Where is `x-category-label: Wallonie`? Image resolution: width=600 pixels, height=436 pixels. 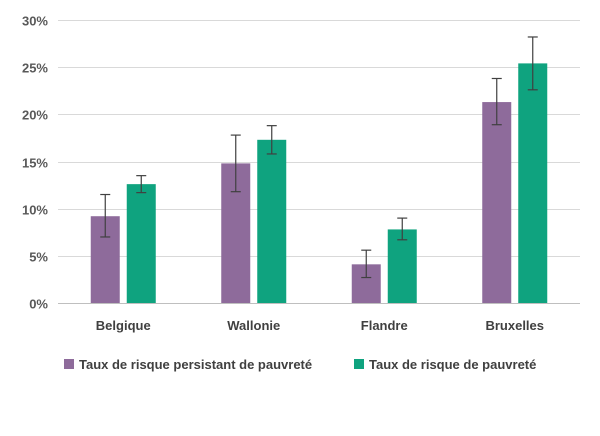
x-category-label: Wallonie is located at coordinates (253, 325).